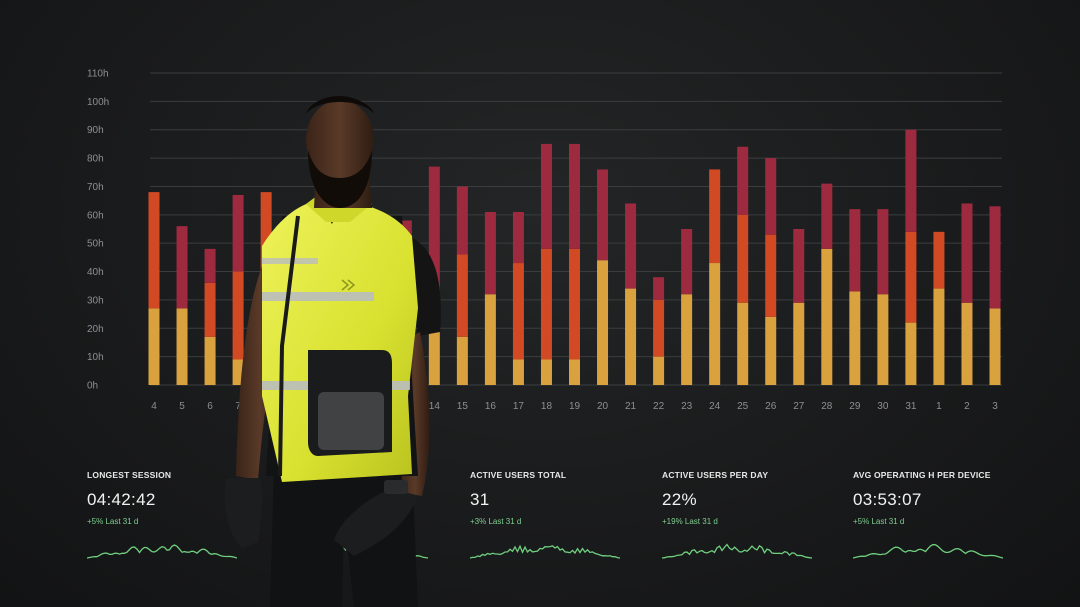 The height and width of the screenshot is (607, 1080). Describe the element at coordinates (855, 406) in the screenshot. I see `x-tick-label: 29` at that location.